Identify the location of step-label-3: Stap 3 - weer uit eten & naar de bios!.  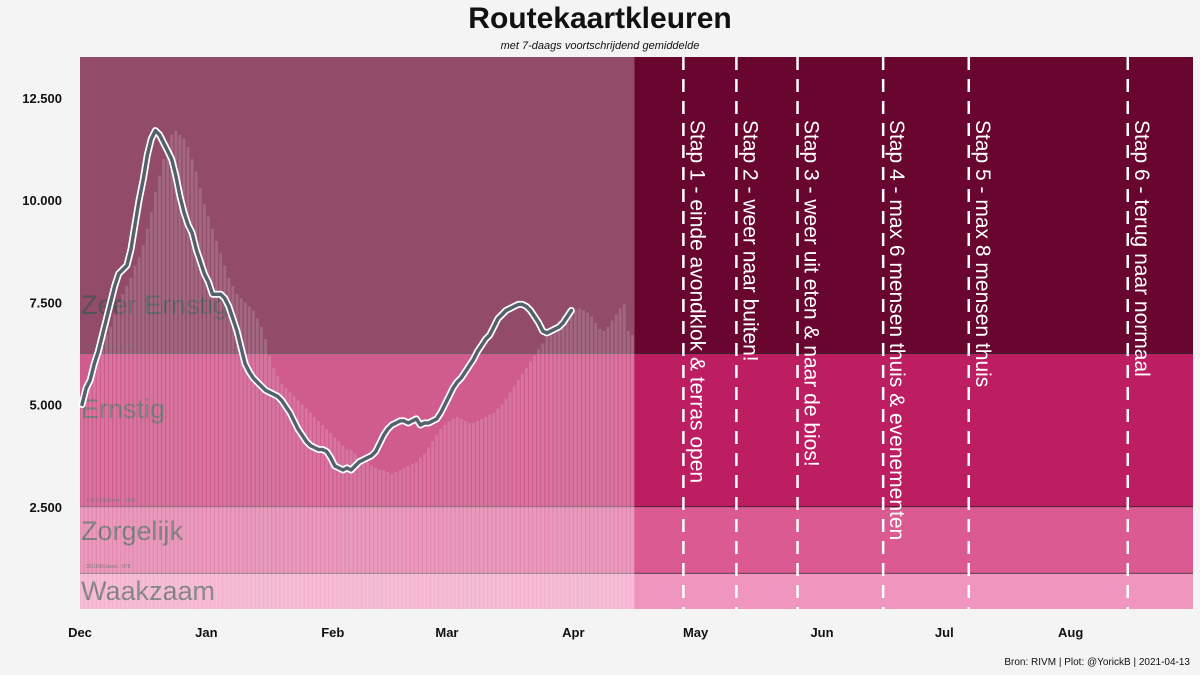
(811, 293).